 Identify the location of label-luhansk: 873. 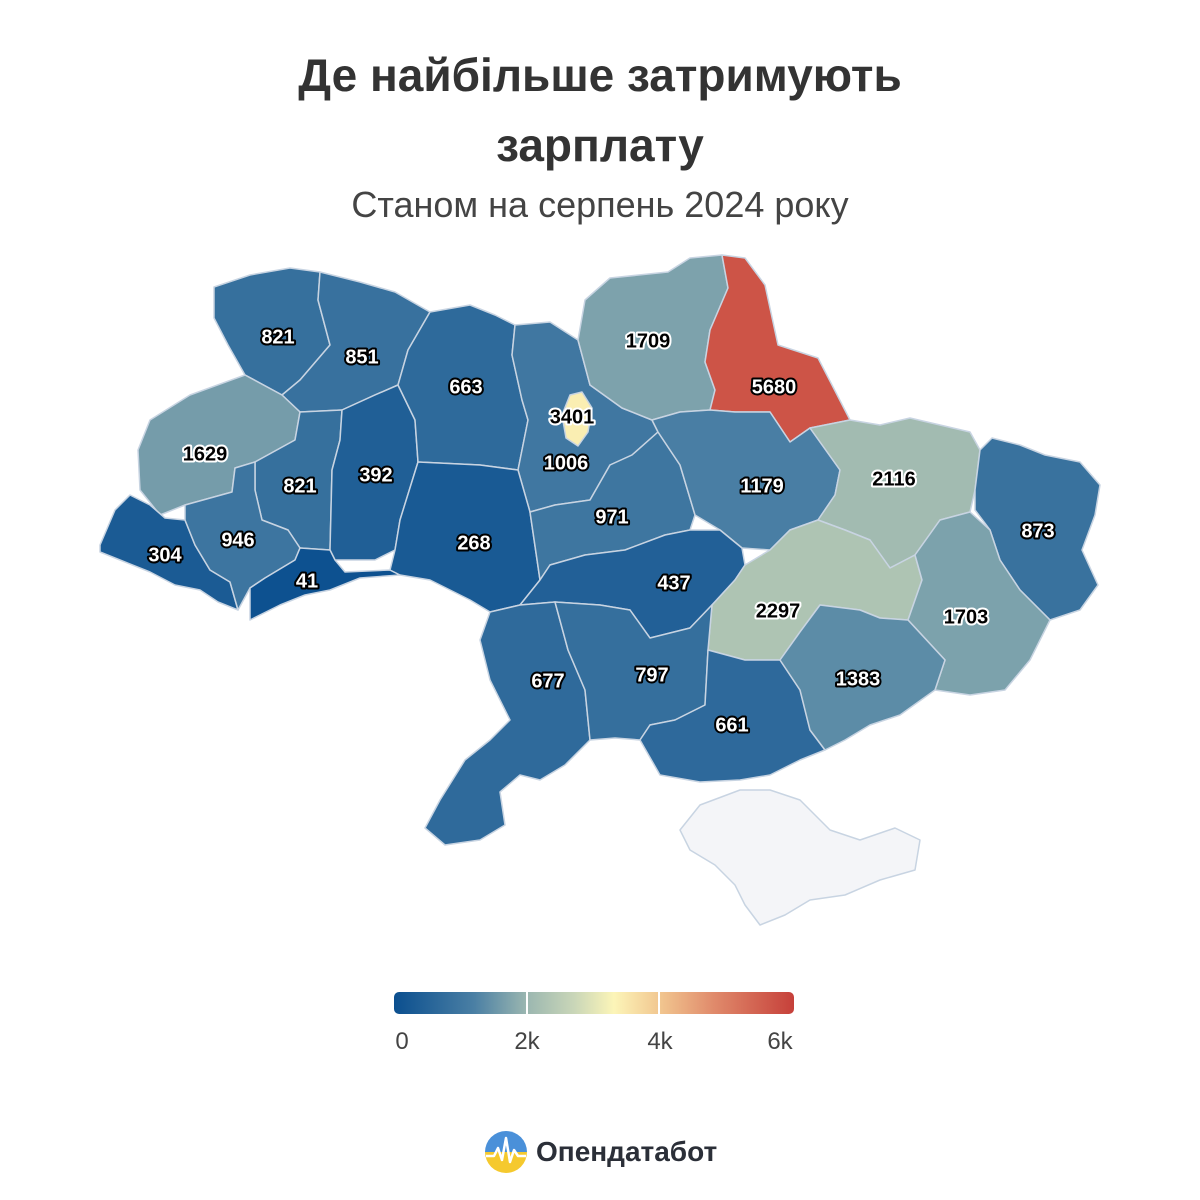
(1037, 531).